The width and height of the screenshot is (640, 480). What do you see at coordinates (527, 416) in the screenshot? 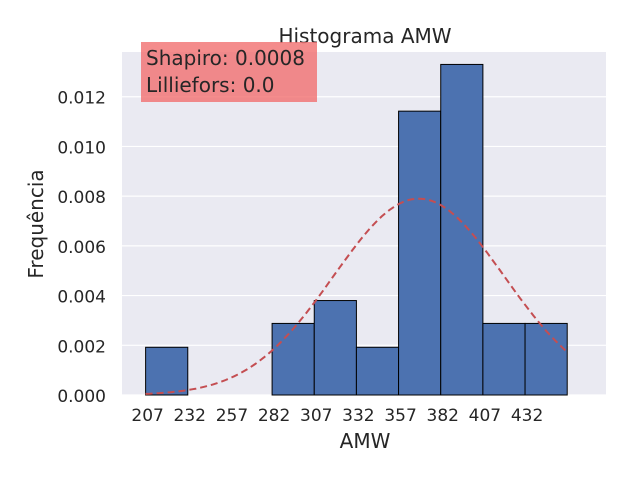
I see `x-tick-label-9: 432` at bounding box center [527, 416].